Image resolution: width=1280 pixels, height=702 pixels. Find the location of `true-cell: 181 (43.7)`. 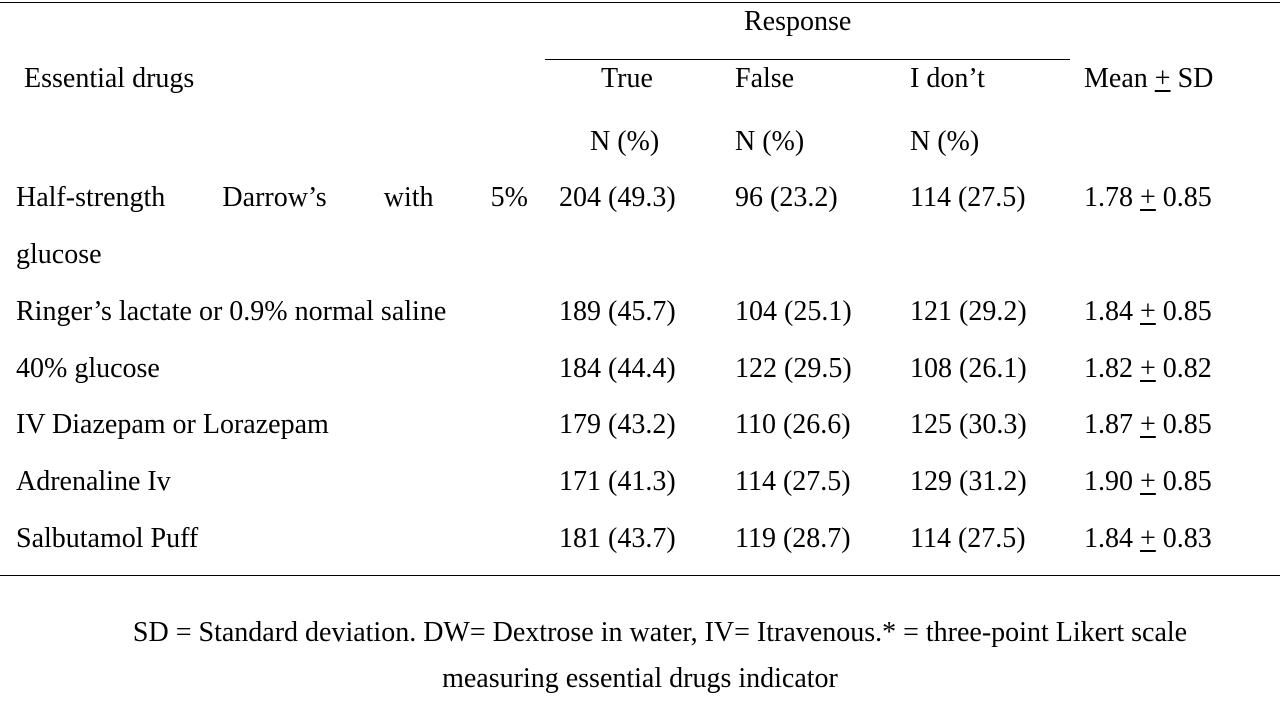

true-cell: 181 (43.7) is located at coordinates (617, 538).